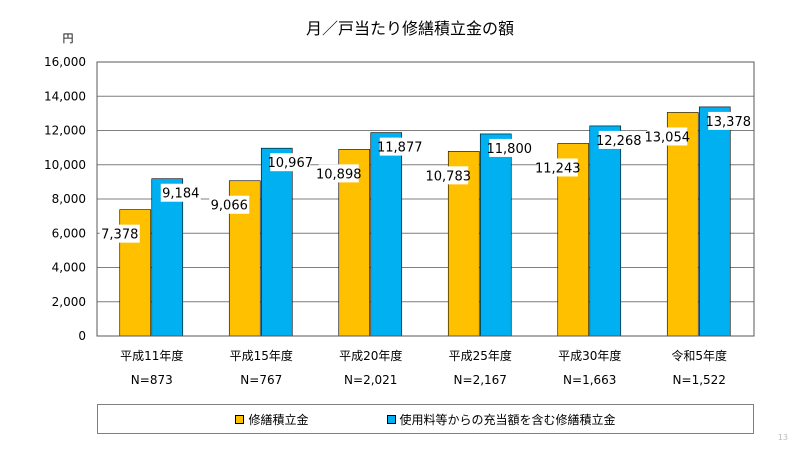 The image size is (800, 450). Describe the element at coordinates (152, 380) in the screenshot. I see `sample-size-label: N=873` at that location.